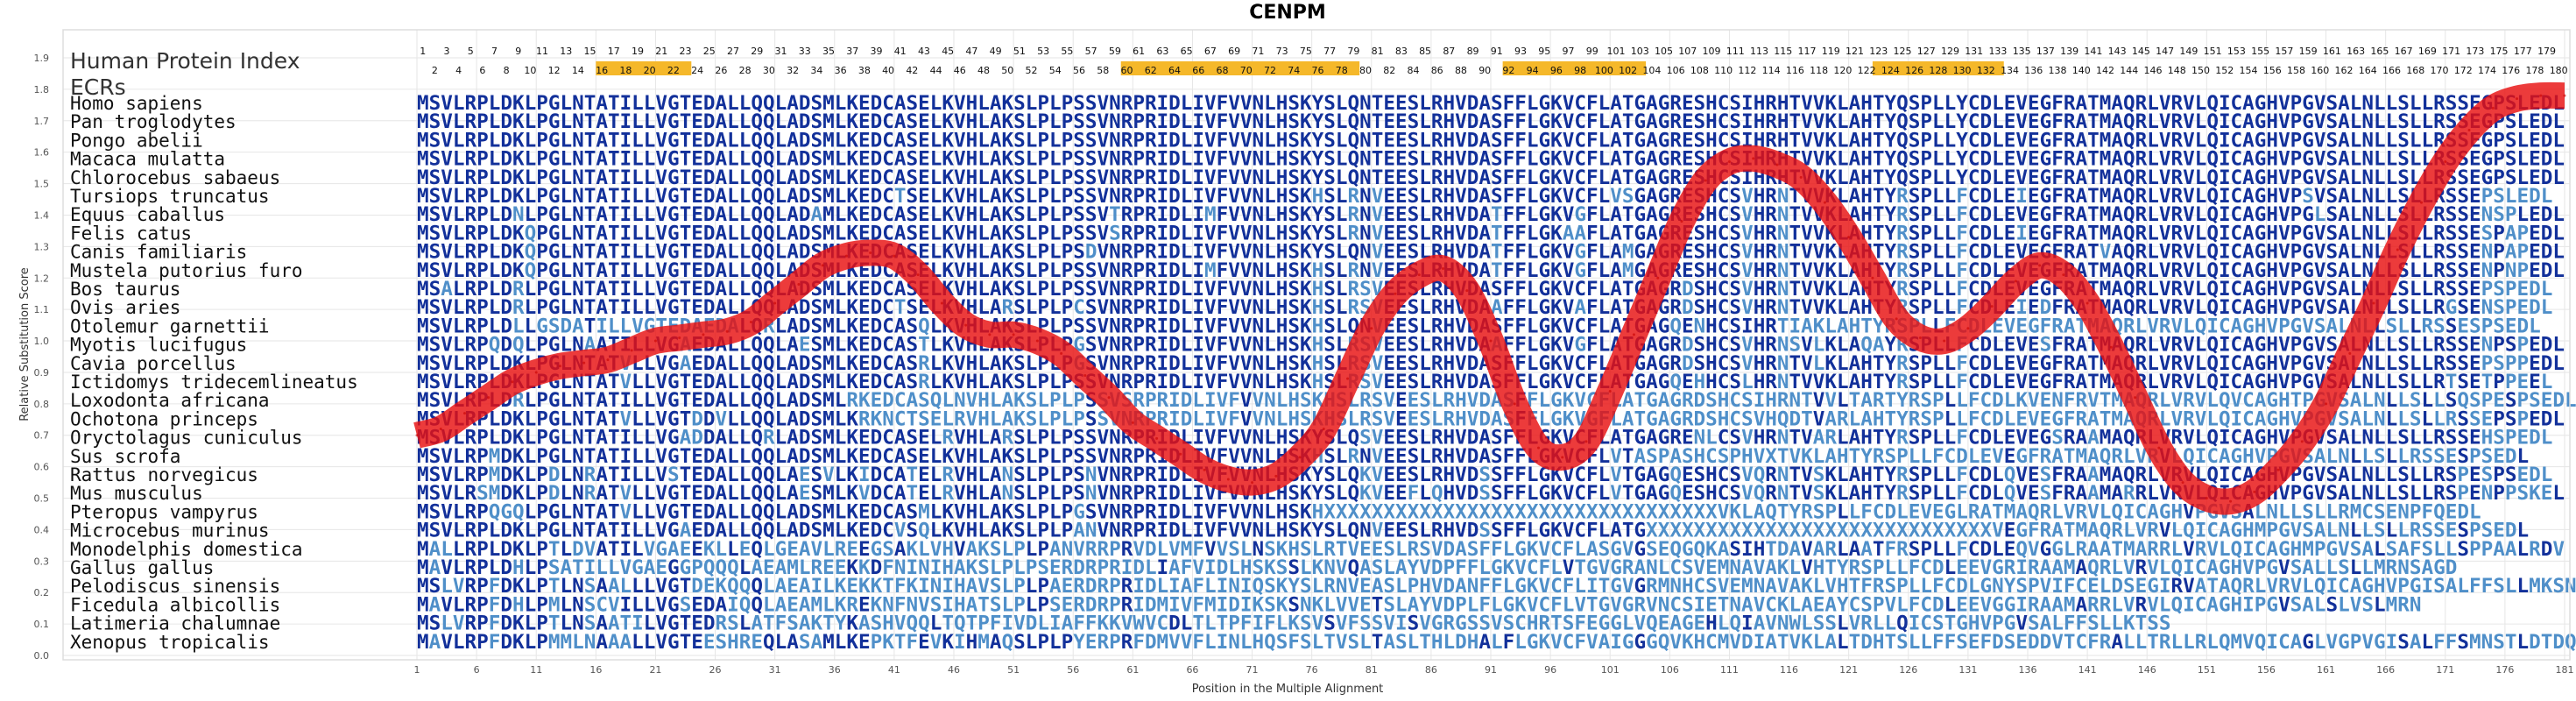 This screenshot has height=701, width=2576. Describe the element at coordinates (417, 670) in the screenshot. I see `x-tick-label: 1` at that location.